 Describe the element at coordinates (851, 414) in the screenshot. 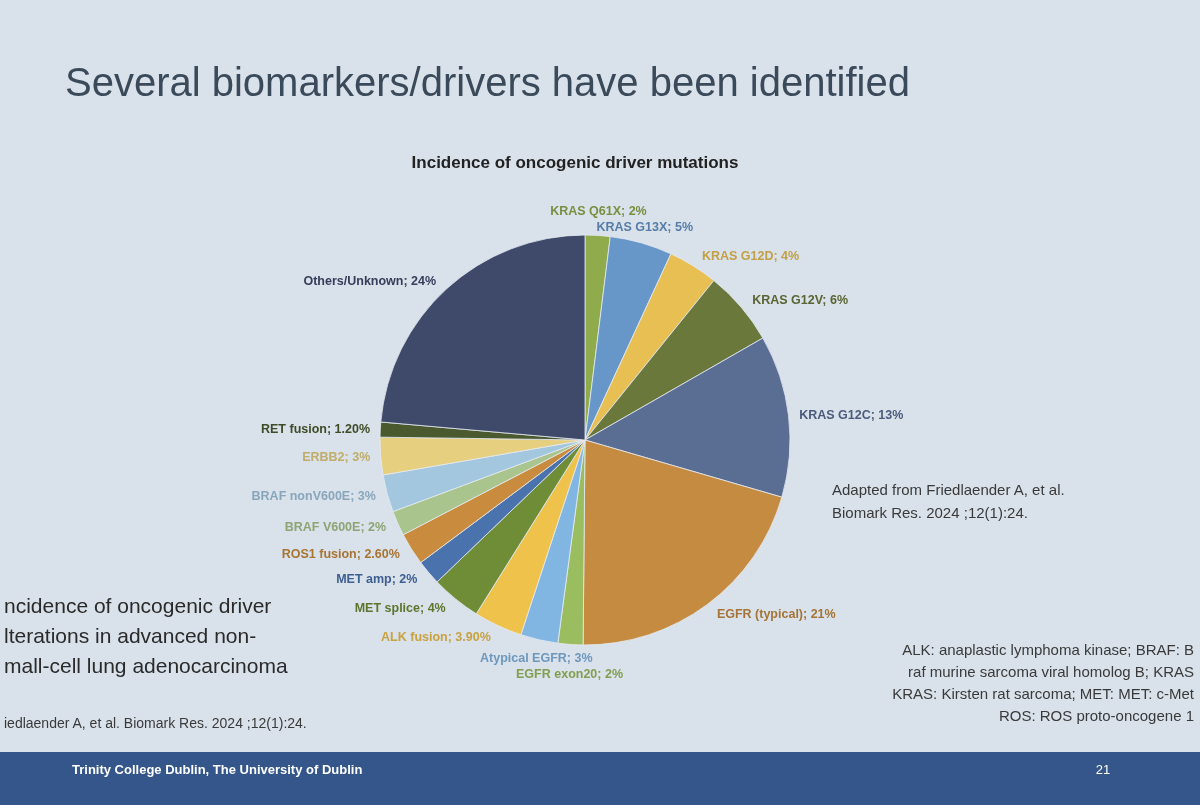

I see `slice-label: KRAS G12C; 13%` at that location.